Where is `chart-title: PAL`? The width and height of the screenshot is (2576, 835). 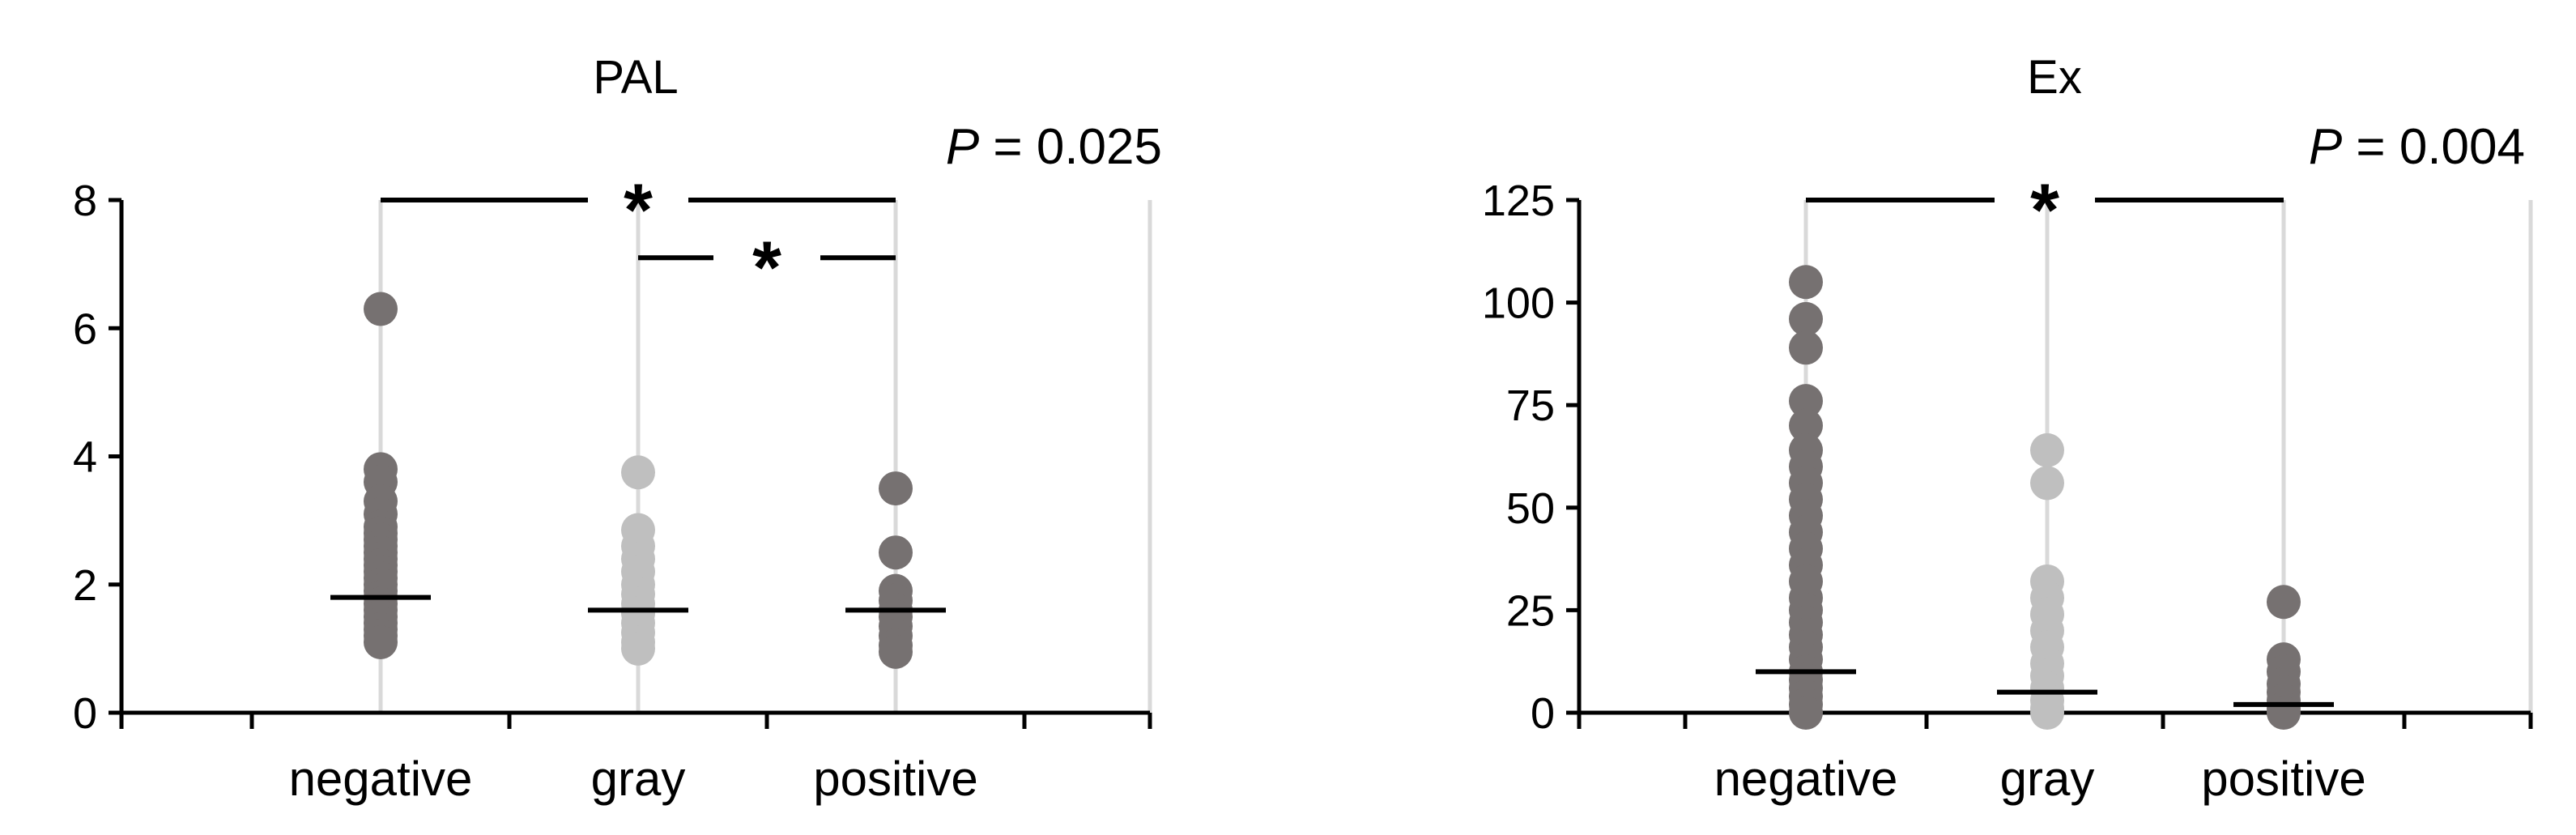
chart-title: PAL is located at coordinates (635, 77).